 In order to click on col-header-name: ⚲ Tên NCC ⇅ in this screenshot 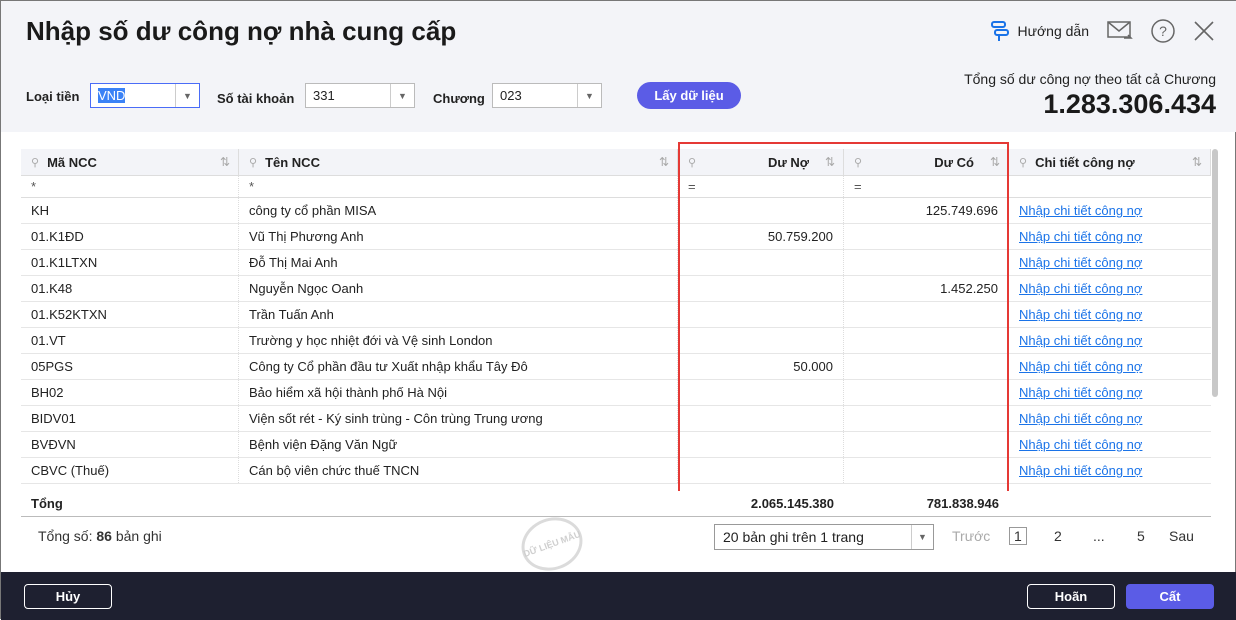, I will do `click(458, 162)`.